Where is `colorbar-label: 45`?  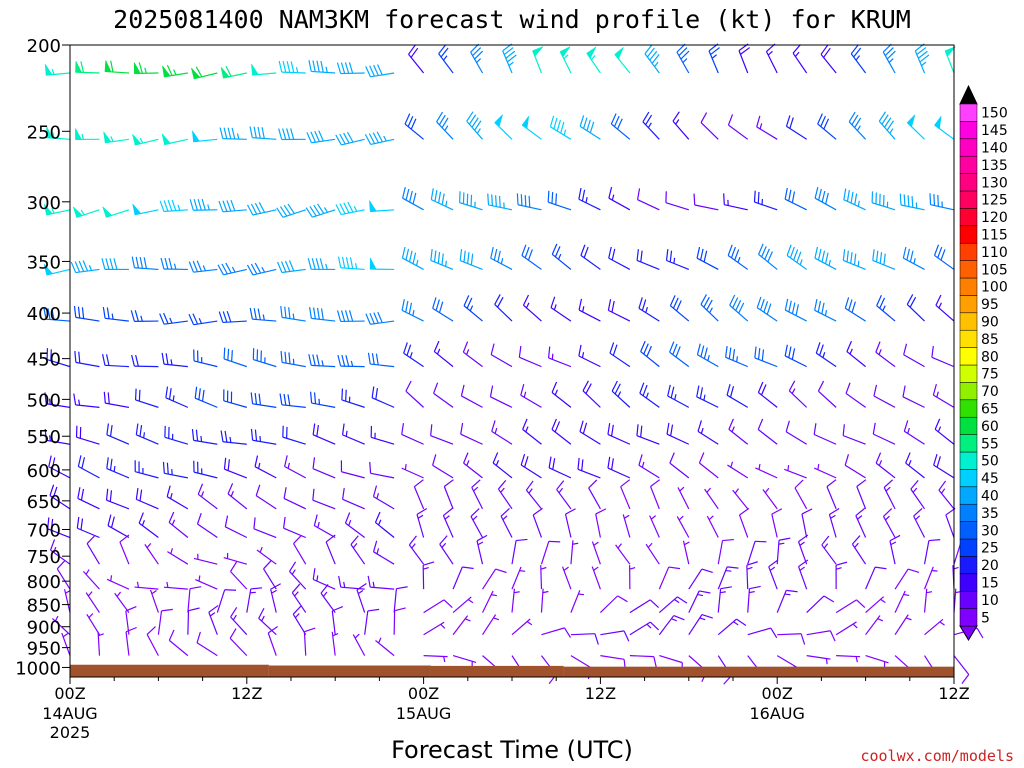 colorbar-label: 45 is located at coordinates (990, 479).